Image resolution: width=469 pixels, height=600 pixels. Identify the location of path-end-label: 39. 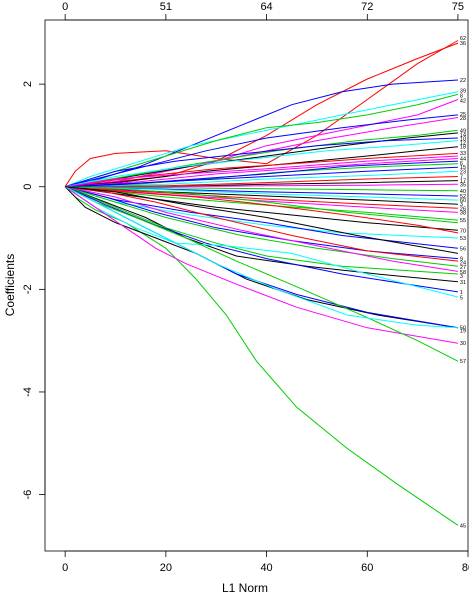
(463, 91).